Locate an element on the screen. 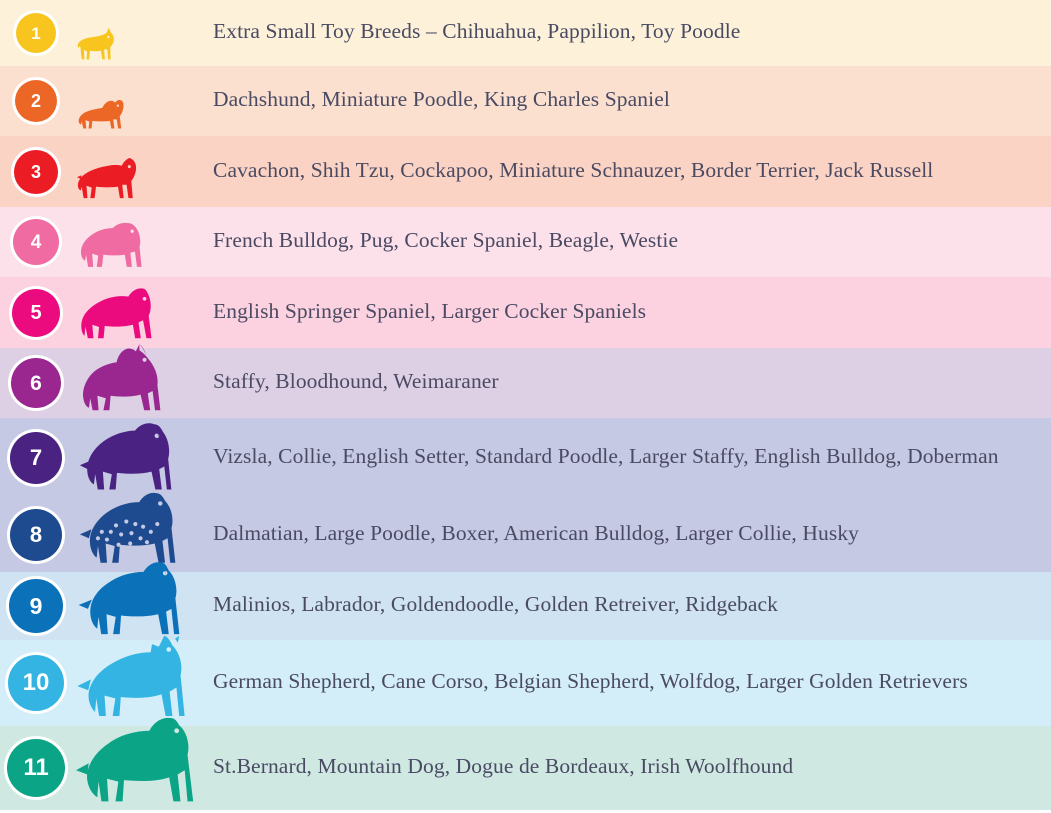 This screenshot has height=813, width=1051. terrier-silhouette is located at coordinates (106, 178).